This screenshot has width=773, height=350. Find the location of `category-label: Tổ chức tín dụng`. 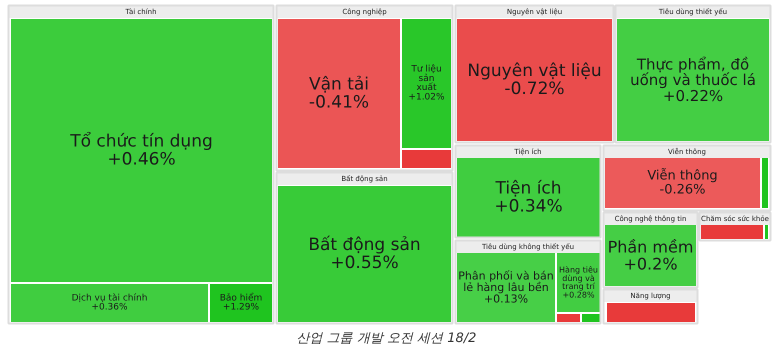

category-label: Tổ chức tín dụng is located at coordinates (141, 142).